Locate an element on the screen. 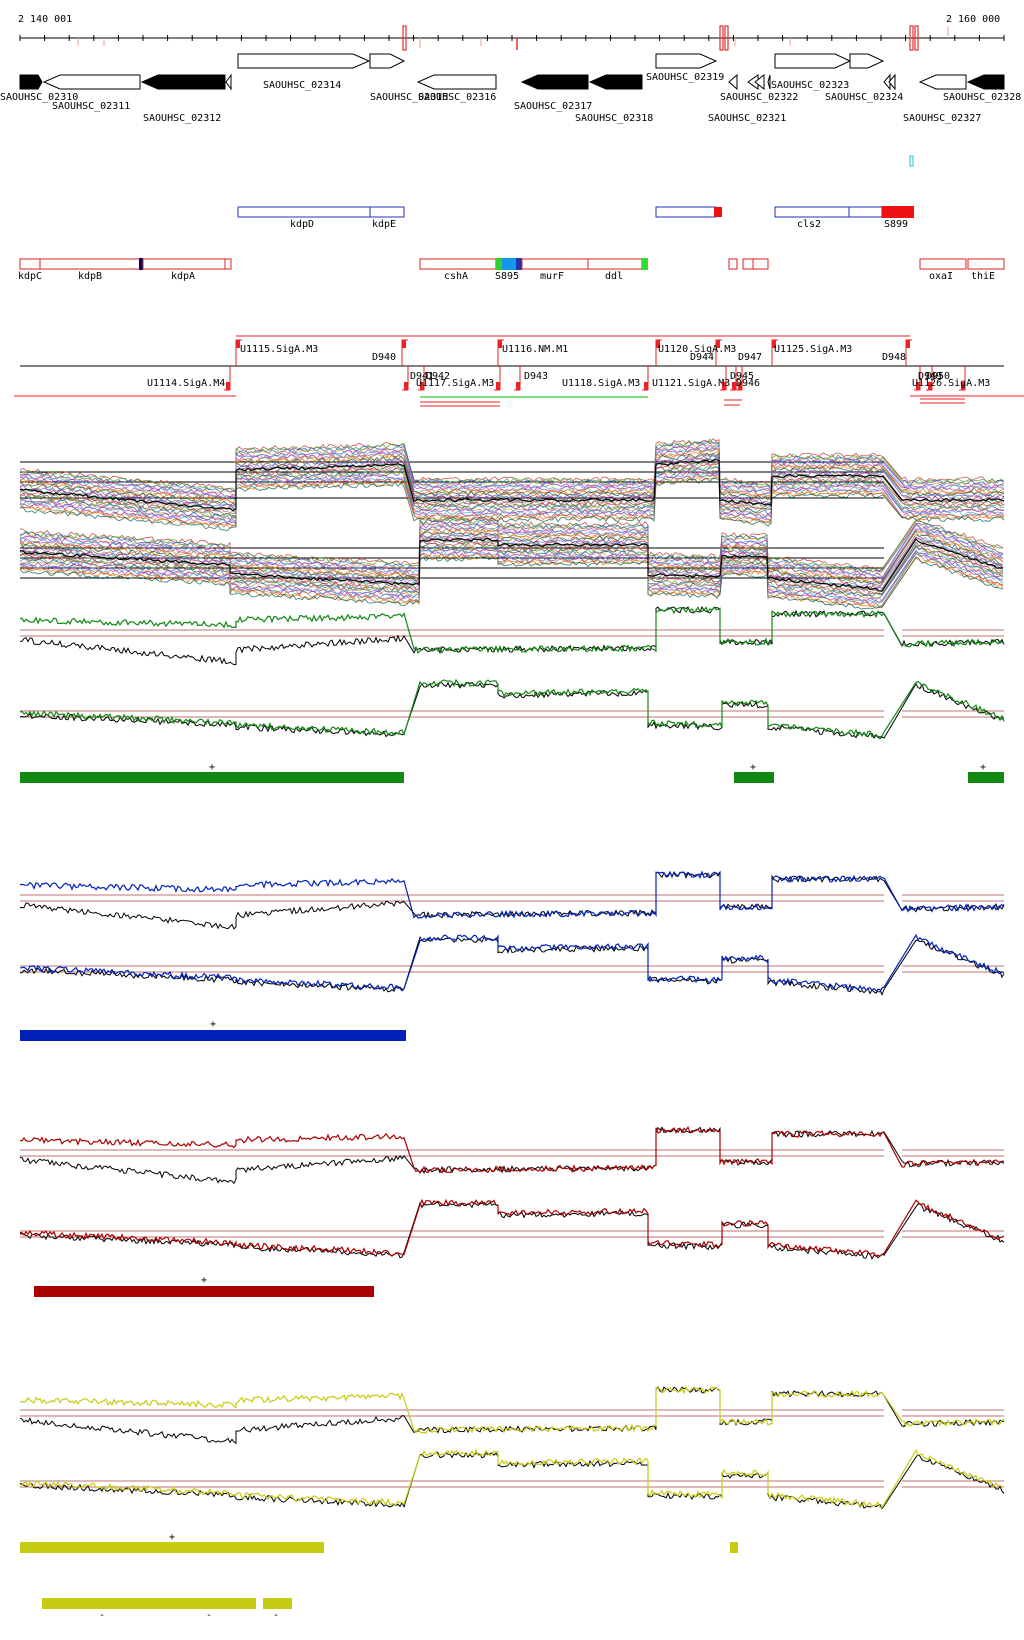 The height and width of the screenshot is (1640, 1024). reverse-operon-track is located at coordinates (512, 264).